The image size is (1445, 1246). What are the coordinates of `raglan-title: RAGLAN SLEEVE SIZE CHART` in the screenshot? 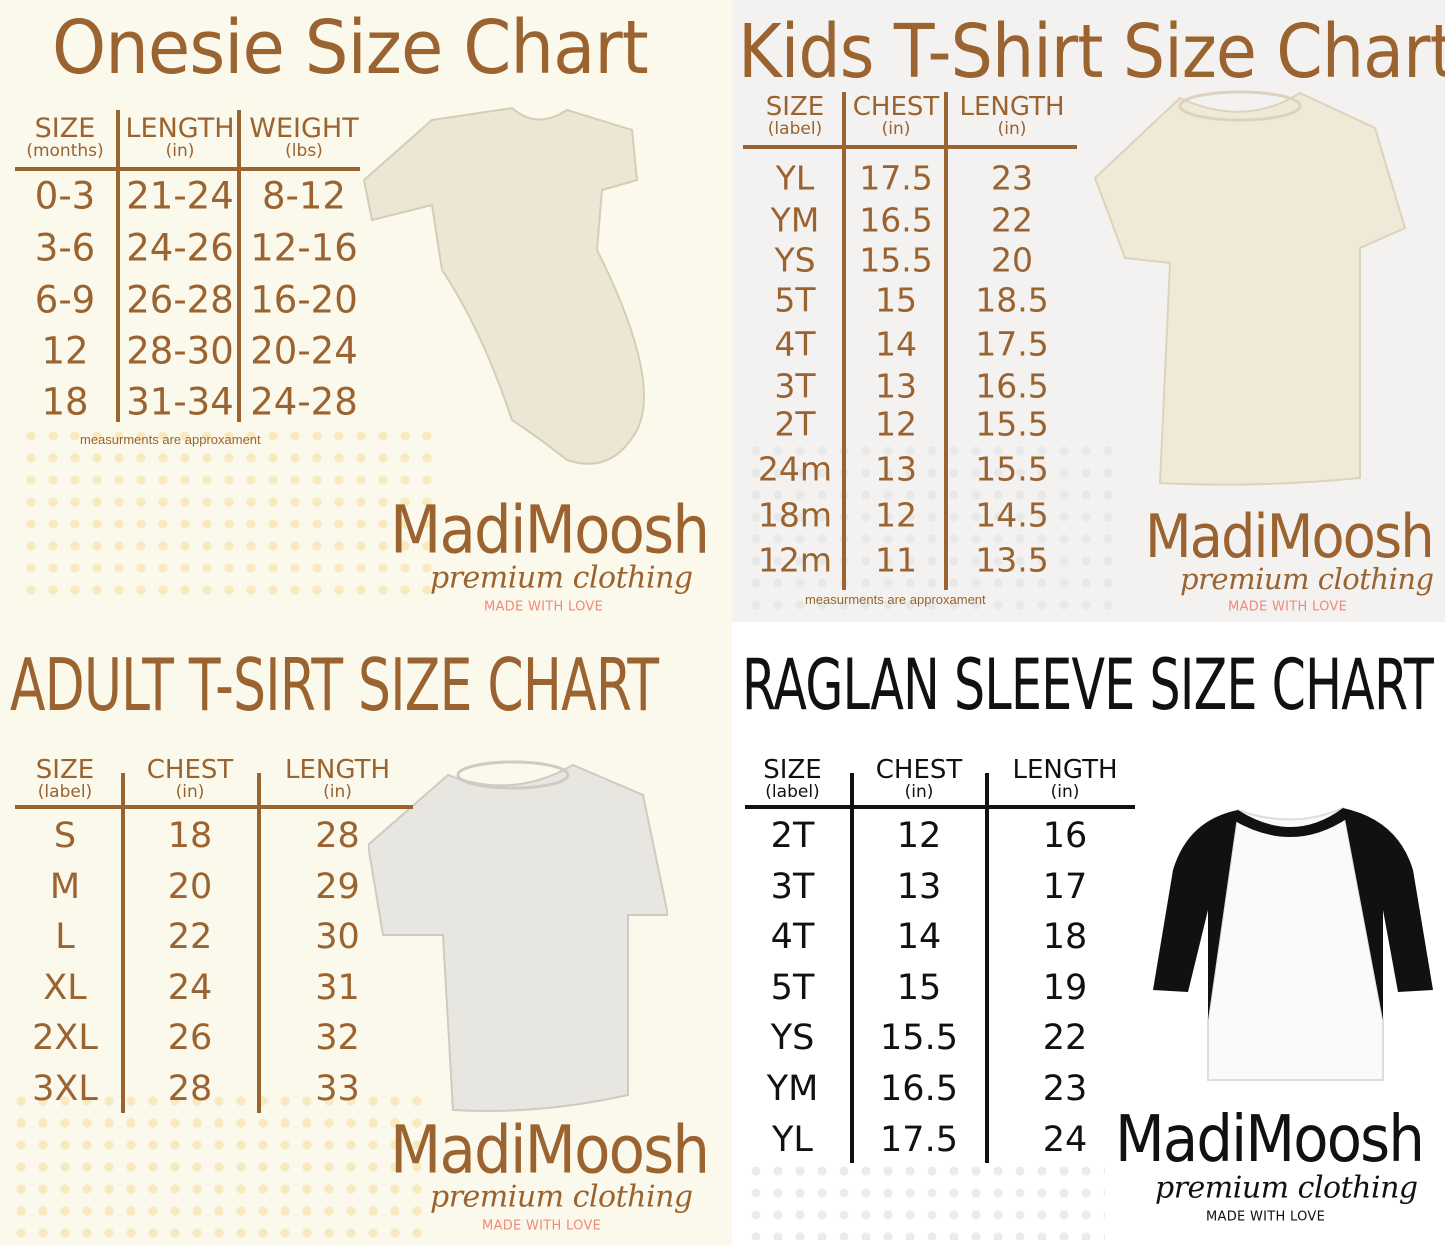 It's located at (1088, 685).